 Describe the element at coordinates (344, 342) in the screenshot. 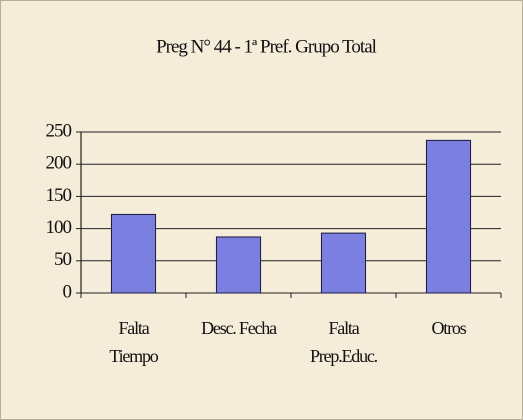

I see `x-tick-label: Falta Prep.Educ.` at that location.